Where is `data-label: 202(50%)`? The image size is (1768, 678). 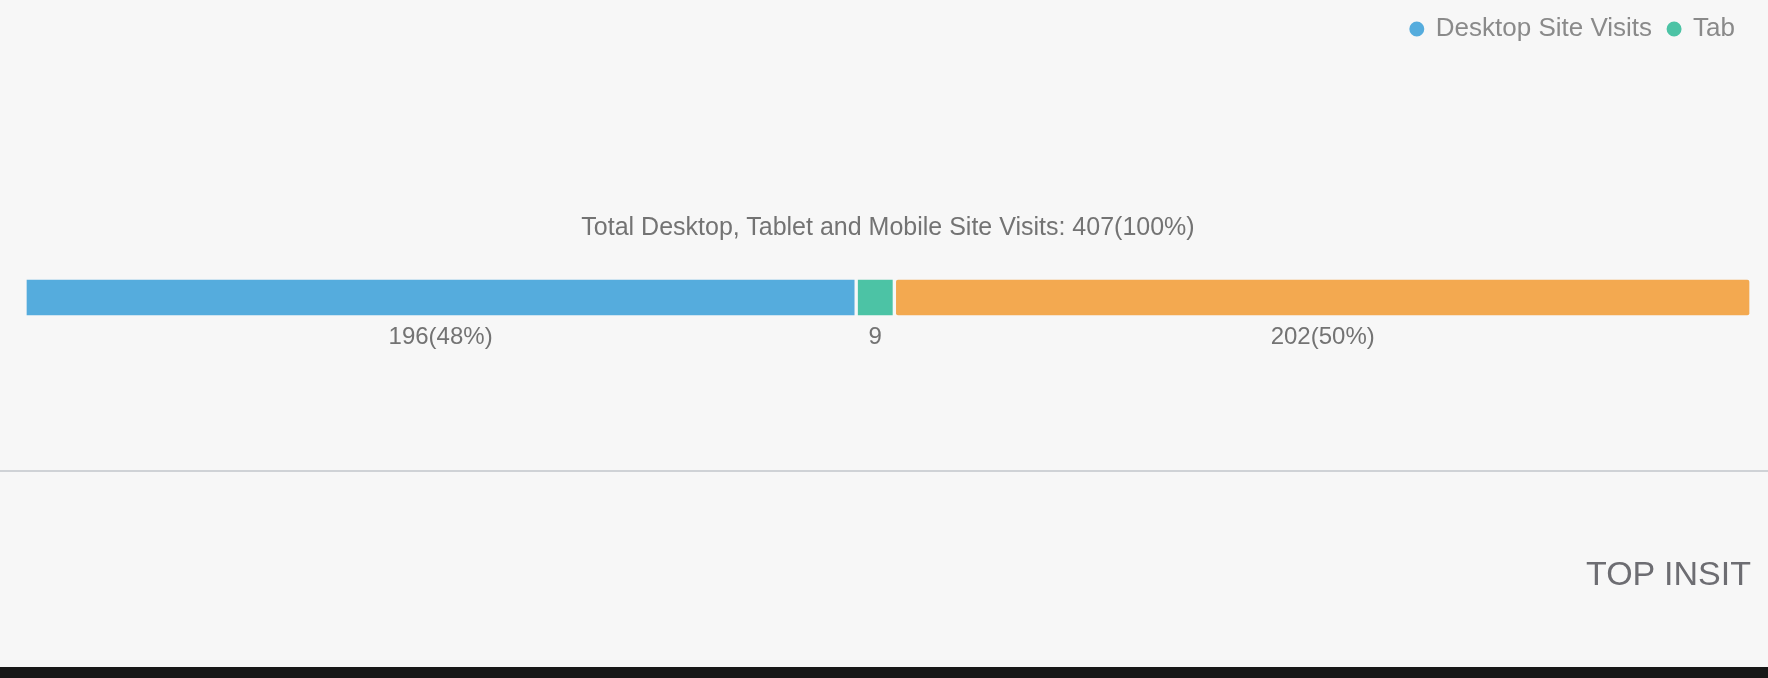 data-label: 202(50%) is located at coordinates (1322, 335).